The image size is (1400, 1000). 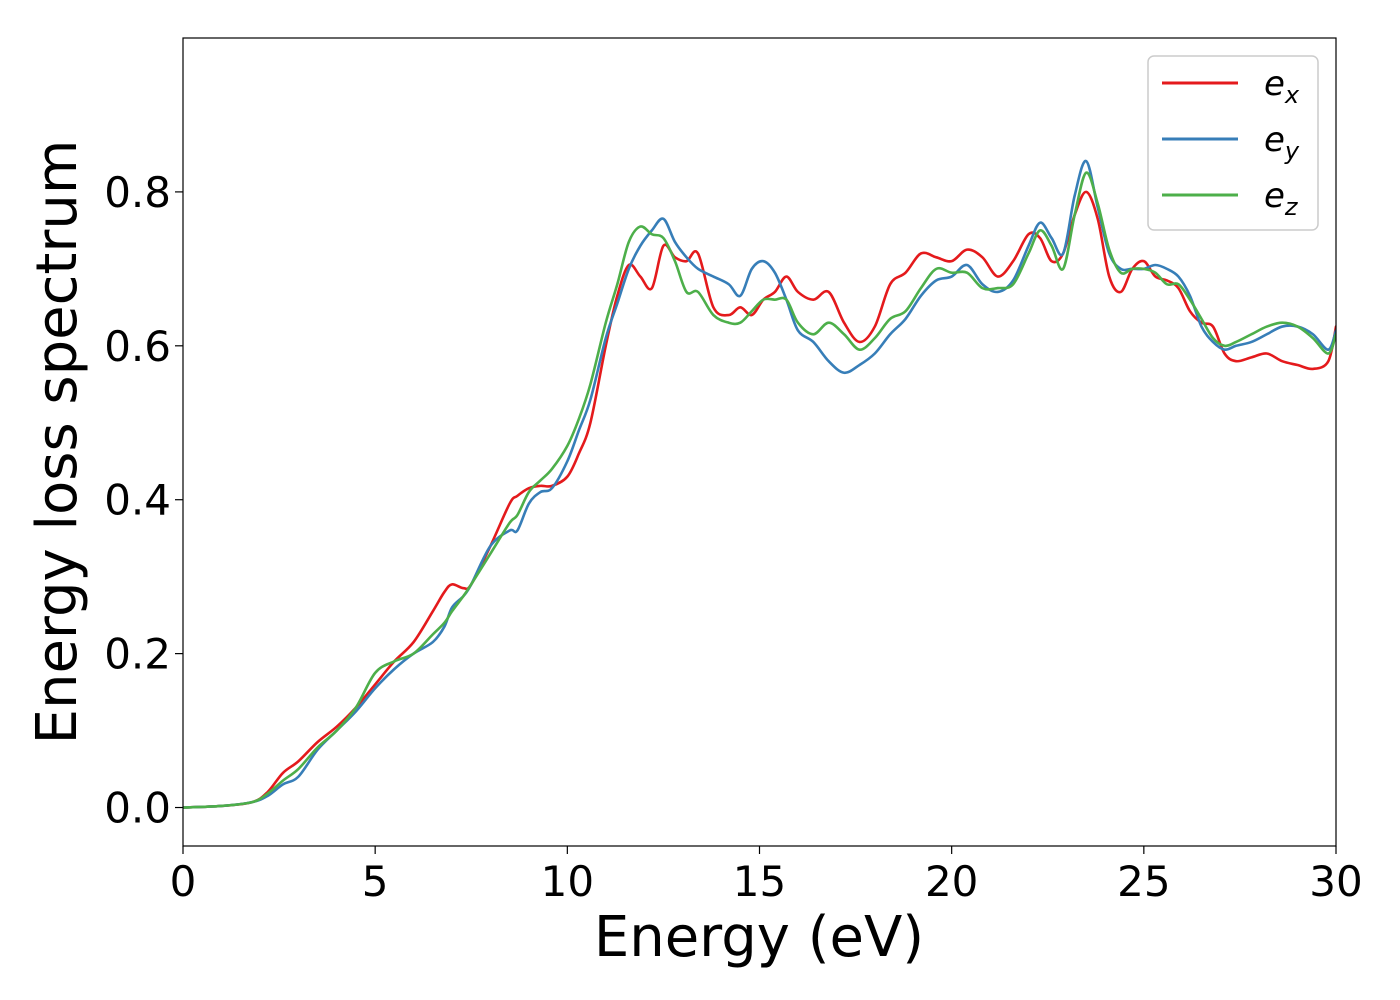 I want to click on y-tick-label: 0.0, so click(x=137, y=808).